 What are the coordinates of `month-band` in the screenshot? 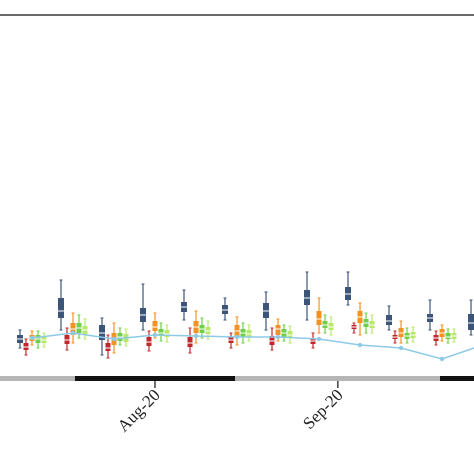 It's located at (237, 378).